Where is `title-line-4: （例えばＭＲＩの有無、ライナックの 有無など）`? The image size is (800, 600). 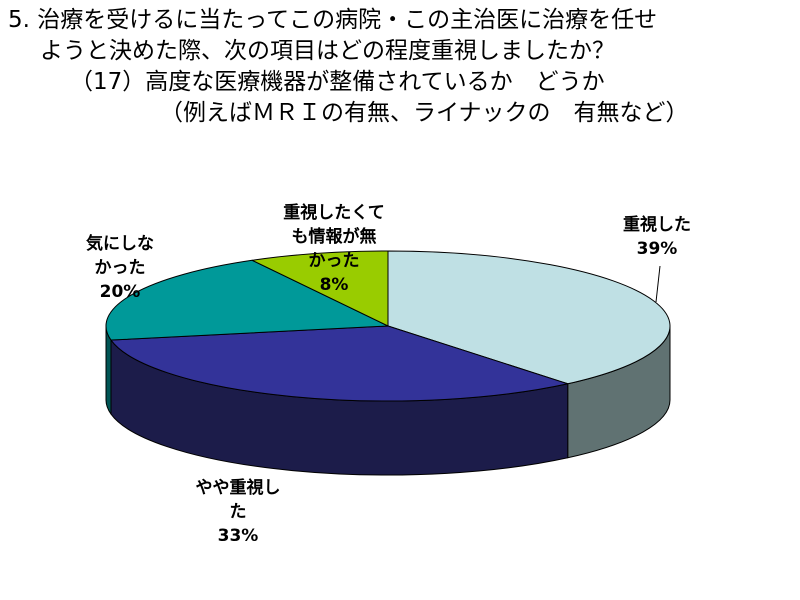
title-line-4: （例えばＭＲＩの有無、ライナックの 有無など） is located at coordinates (424, 113).